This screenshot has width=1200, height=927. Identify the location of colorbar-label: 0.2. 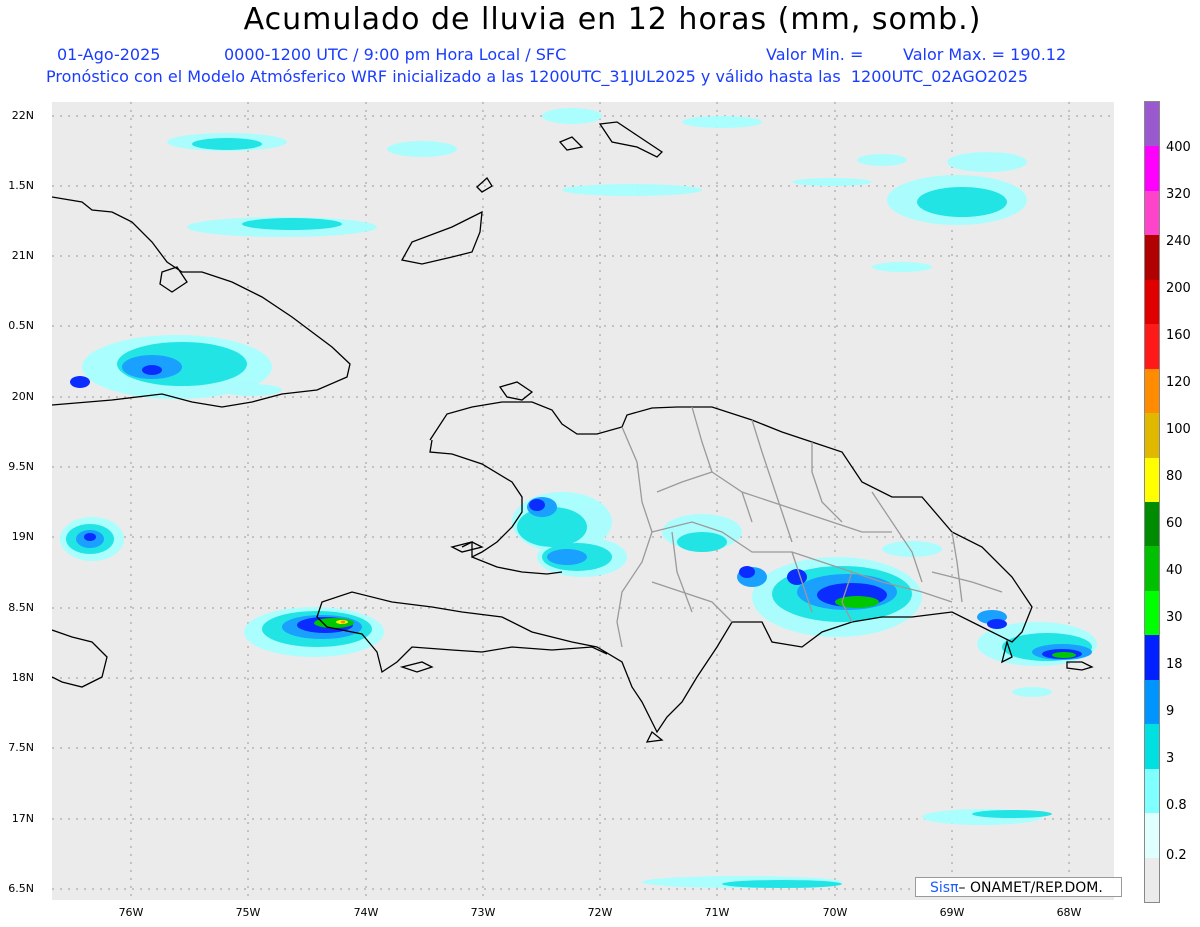
(1176, 855).